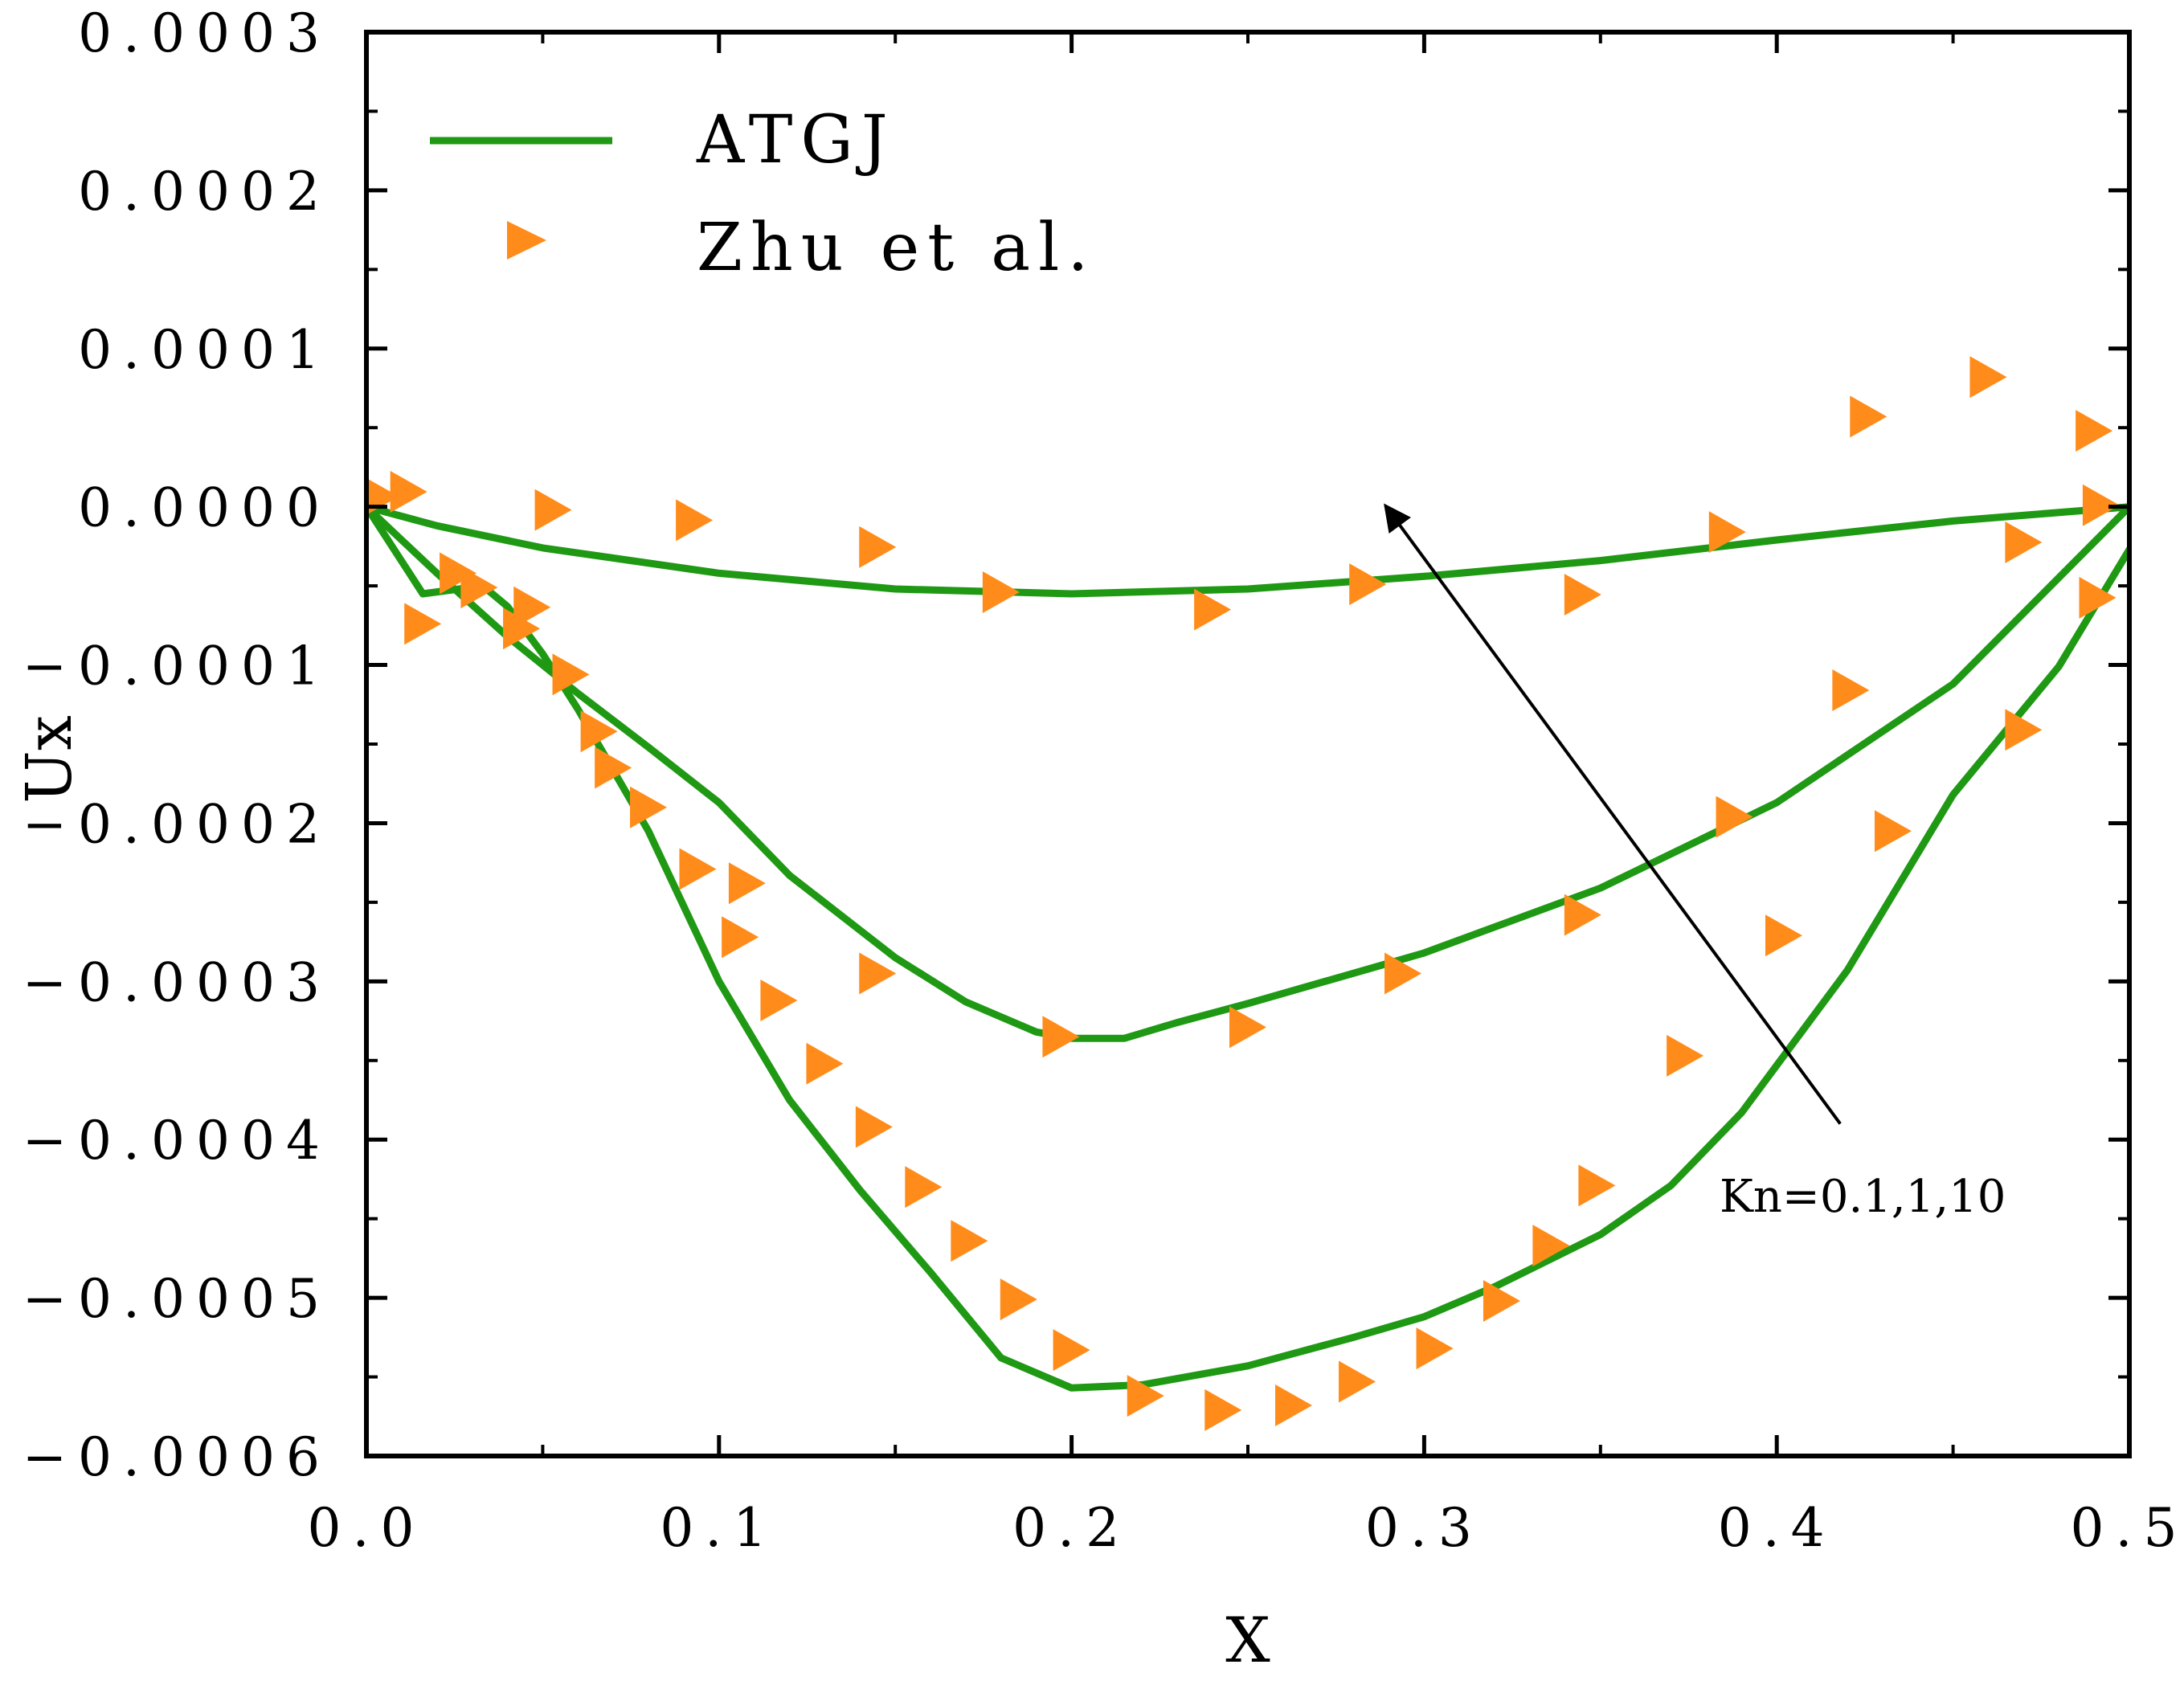 This screenshot has height=1681, width=2184. I want to click on y-tick-label: 0.0000, so click(204, 508).